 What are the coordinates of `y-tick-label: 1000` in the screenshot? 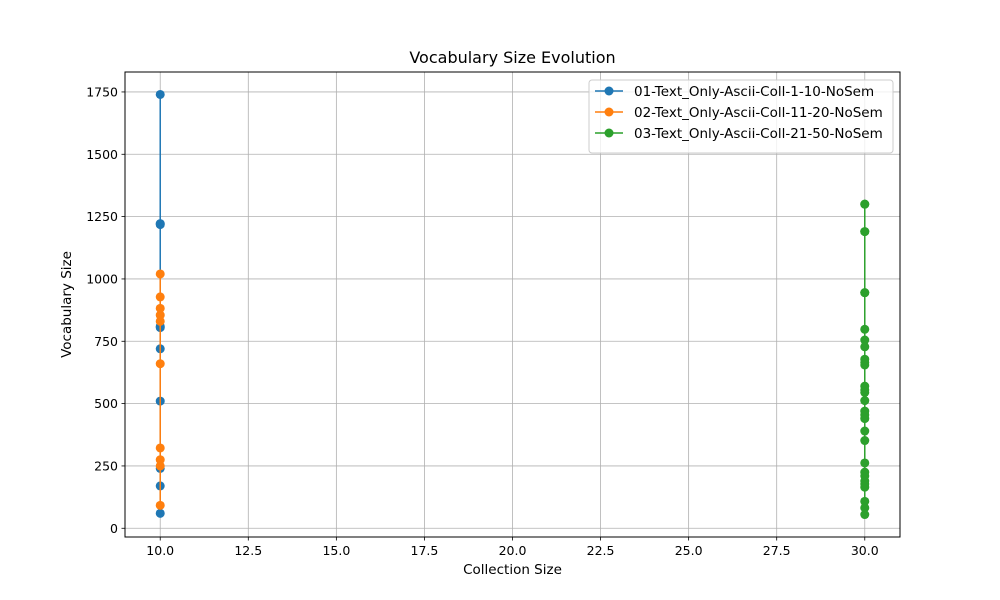 It's located at (102, 278).